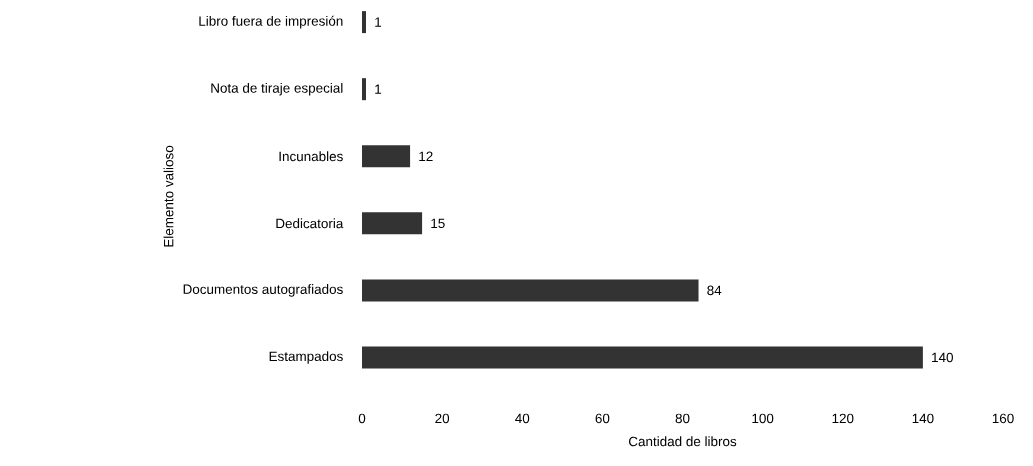  What do you see at coordinates (1003, 418) in the screenshot?
I see `x-tick-label: 160` at bounding box center [1003, 418].